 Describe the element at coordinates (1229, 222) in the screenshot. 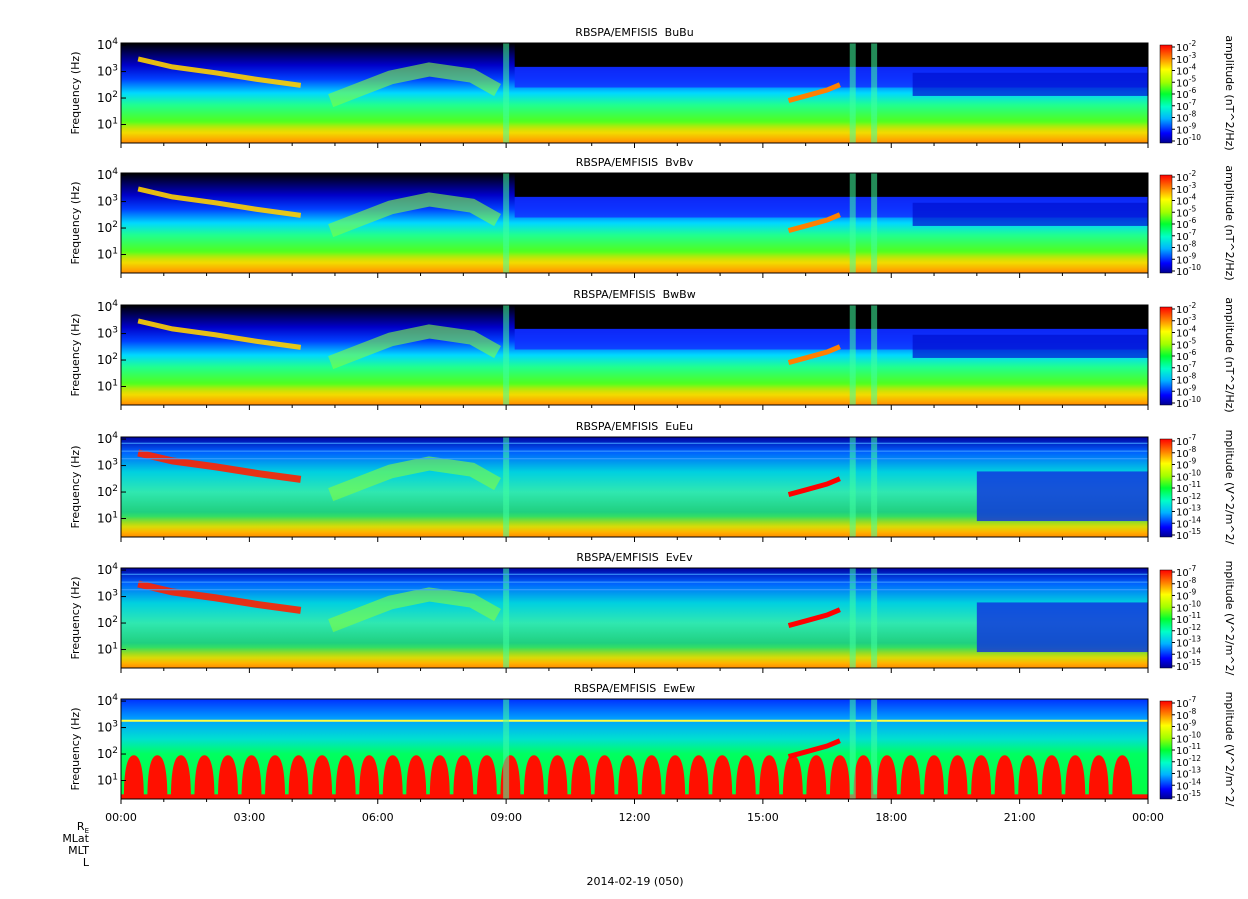

I see `colorbar-label: amplitude (nT^2/Hz)` at that location.